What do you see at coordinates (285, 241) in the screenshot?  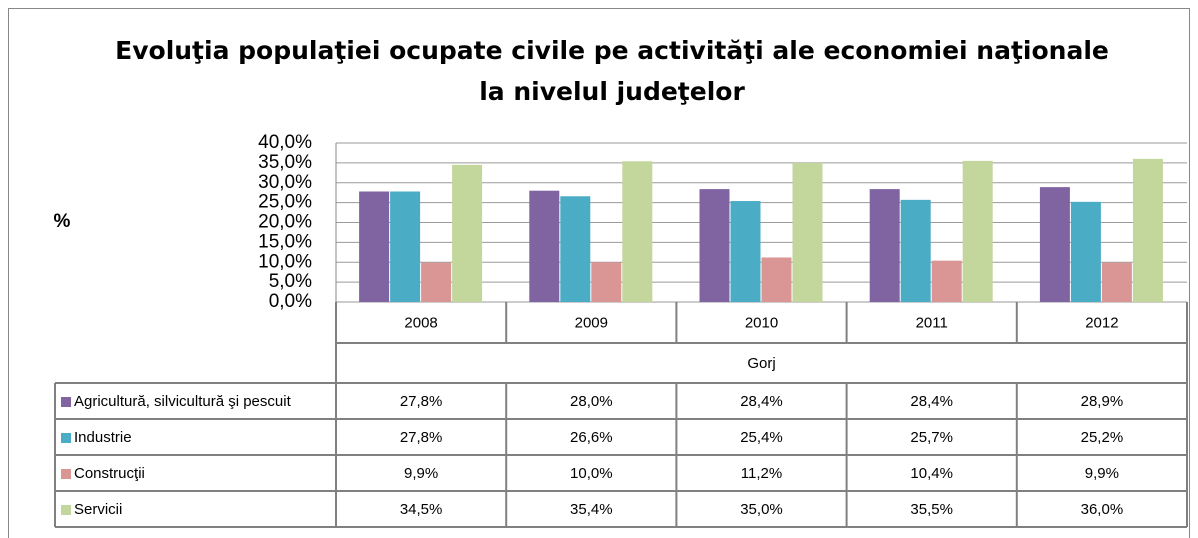 I see `y-tick-label: 15,0%` at bounding box center [285, 241].